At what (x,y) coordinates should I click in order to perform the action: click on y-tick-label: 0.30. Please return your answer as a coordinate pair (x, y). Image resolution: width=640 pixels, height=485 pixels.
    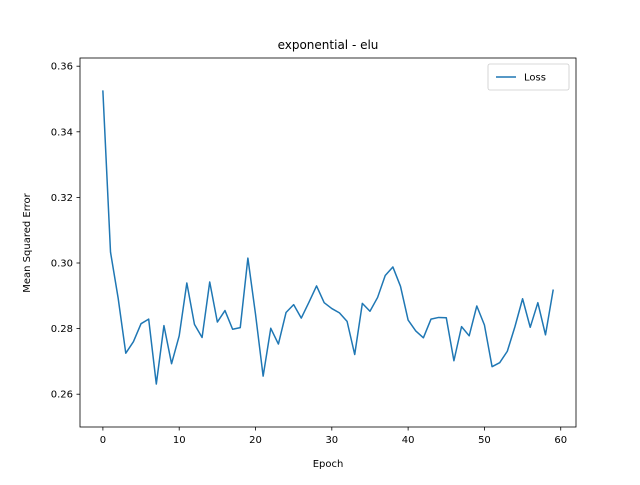
    Looking at the image, I should click on (62, 264).